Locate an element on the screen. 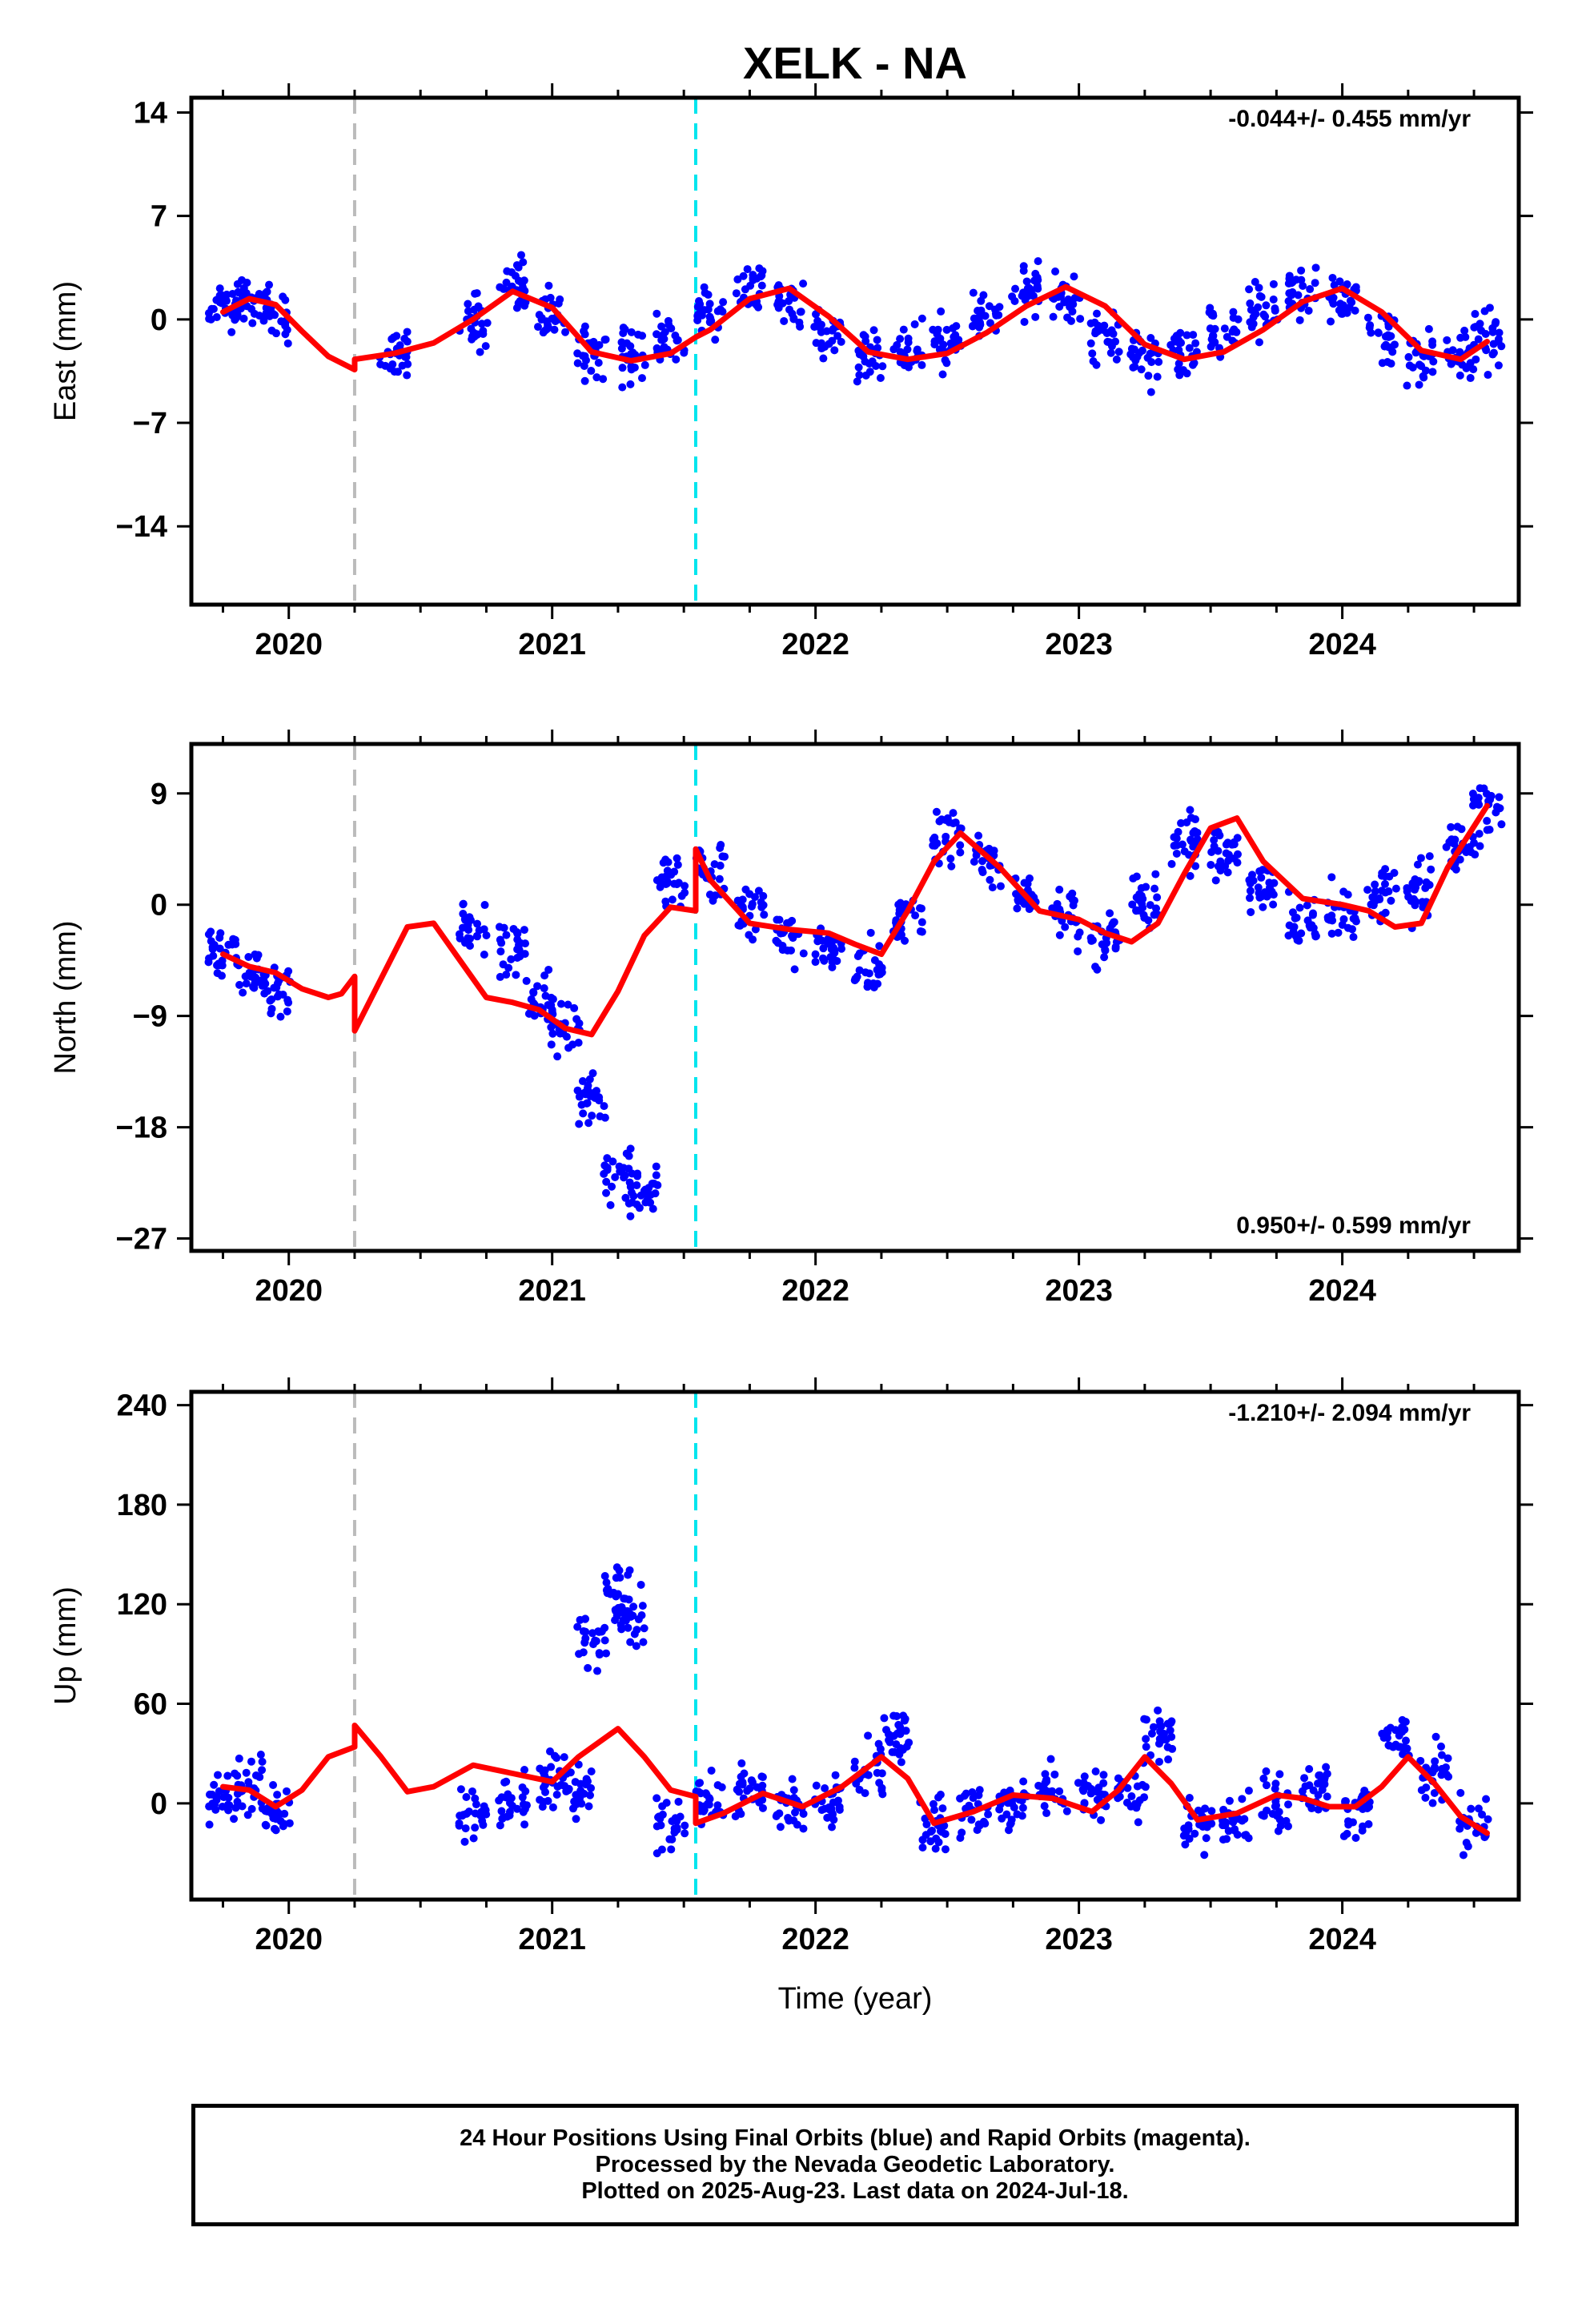 Image resolution: width=1582 pixels, height=2324 pixels. x-tick-label: 2020 is located at coordinates (289, 644).